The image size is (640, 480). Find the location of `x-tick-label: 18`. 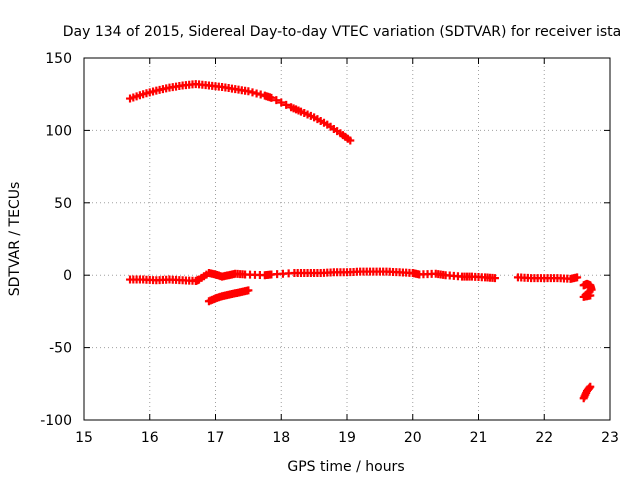

x-tick-label: 18 is located at coordinates (281, 438).